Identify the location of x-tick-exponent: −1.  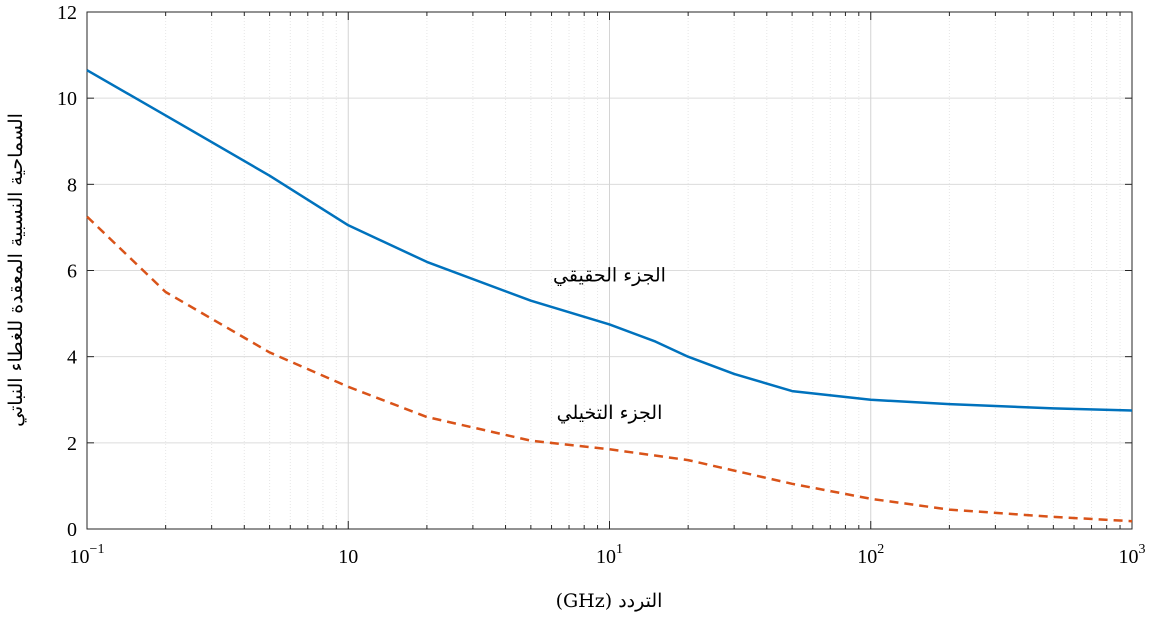
(97, 549).